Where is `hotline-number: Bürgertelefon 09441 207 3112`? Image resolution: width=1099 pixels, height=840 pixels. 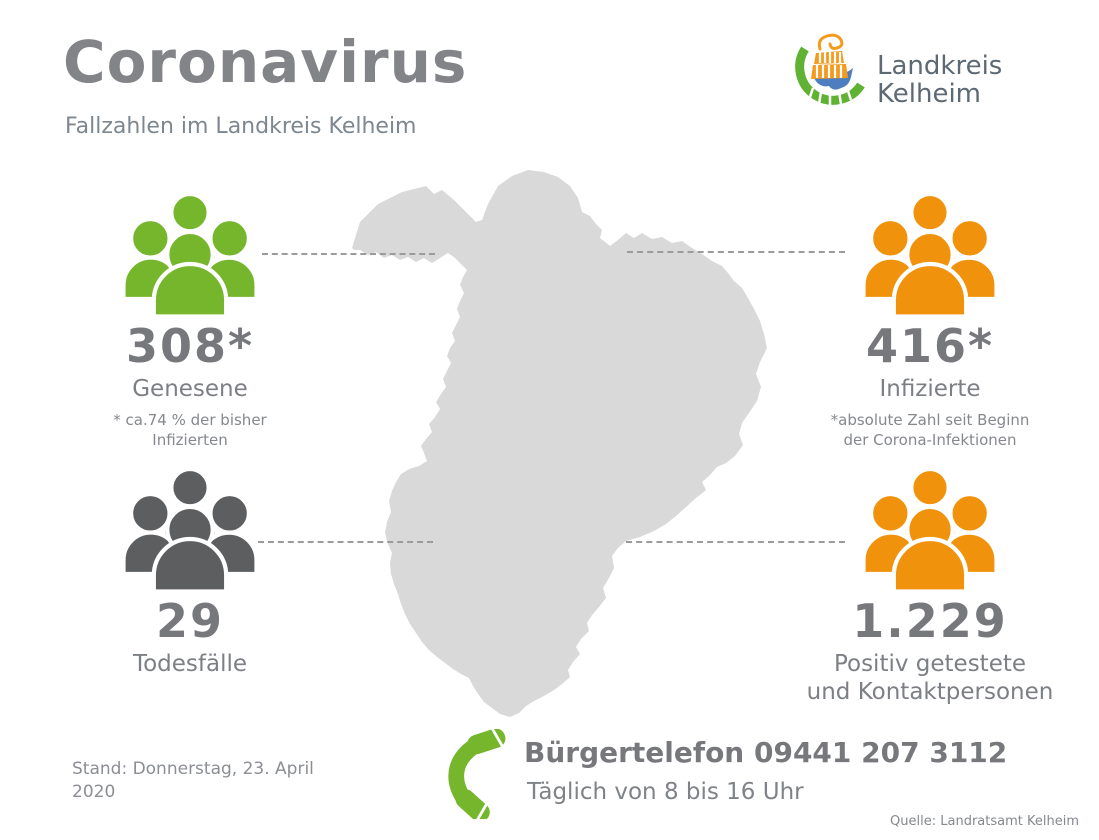
hotline-number: Bürgertelefon 09441 207 3112 is located at coordinates (766, 752).